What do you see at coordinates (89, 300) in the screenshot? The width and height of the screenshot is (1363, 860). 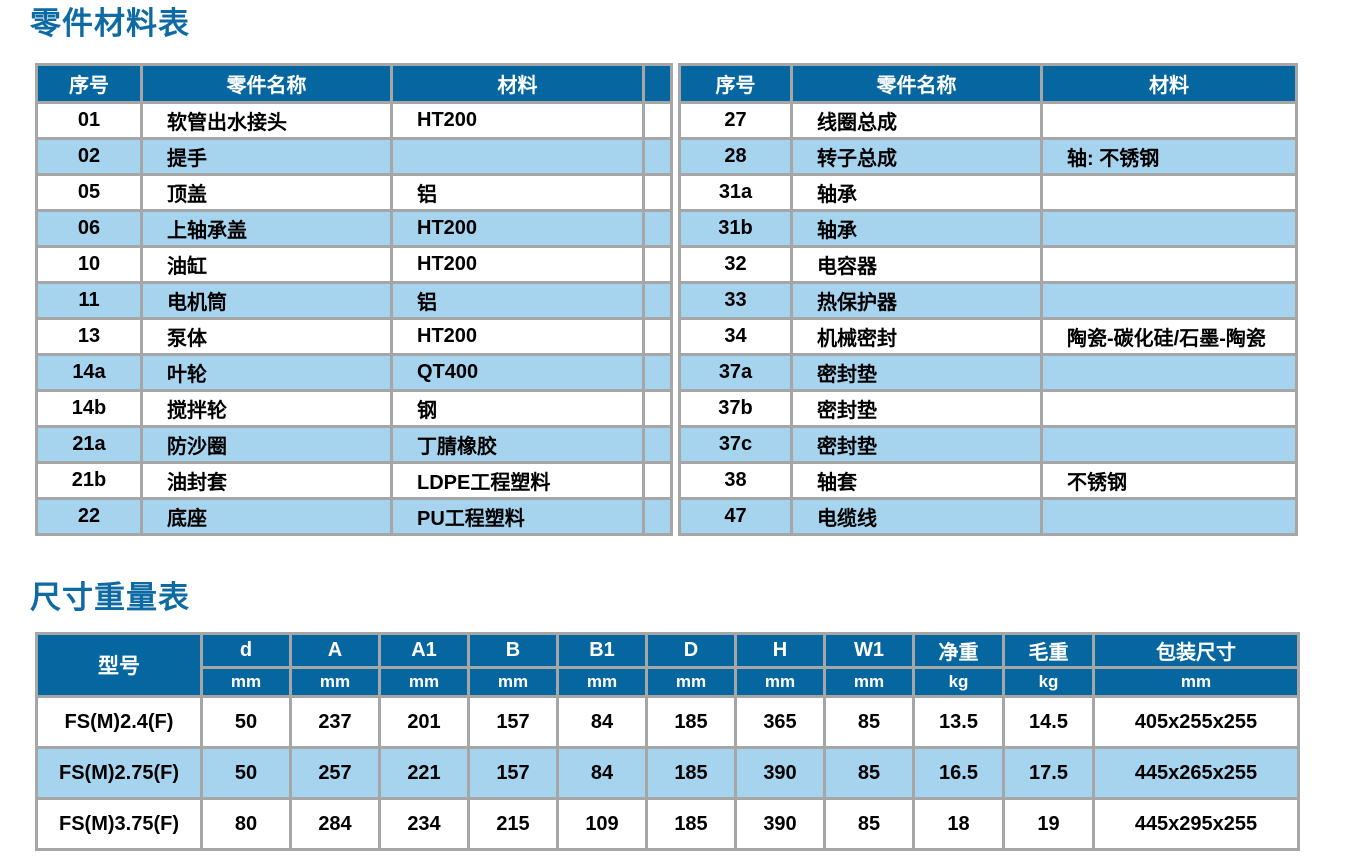 I see `part-no: 11` at bounding box center [89, 300].